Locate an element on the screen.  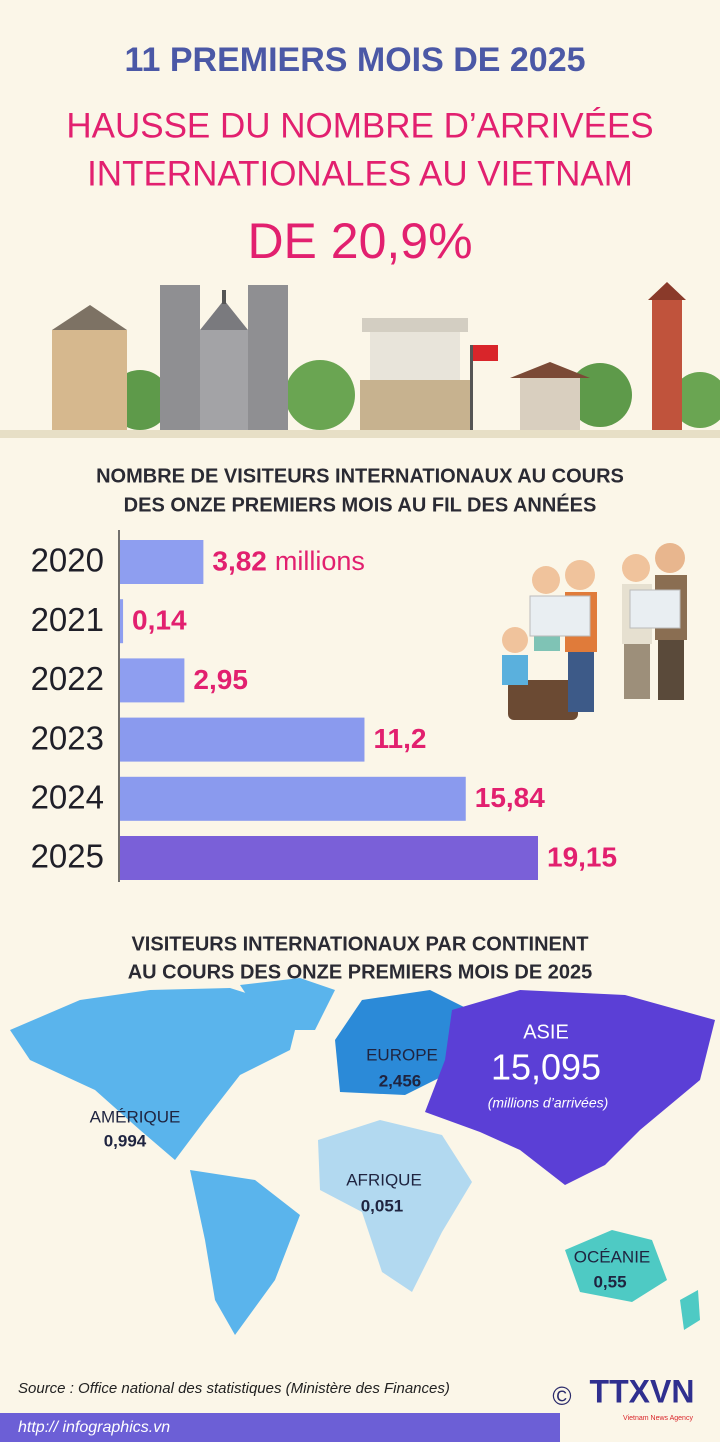
region-value: 0,994 is located at coordinates (125, 1140).